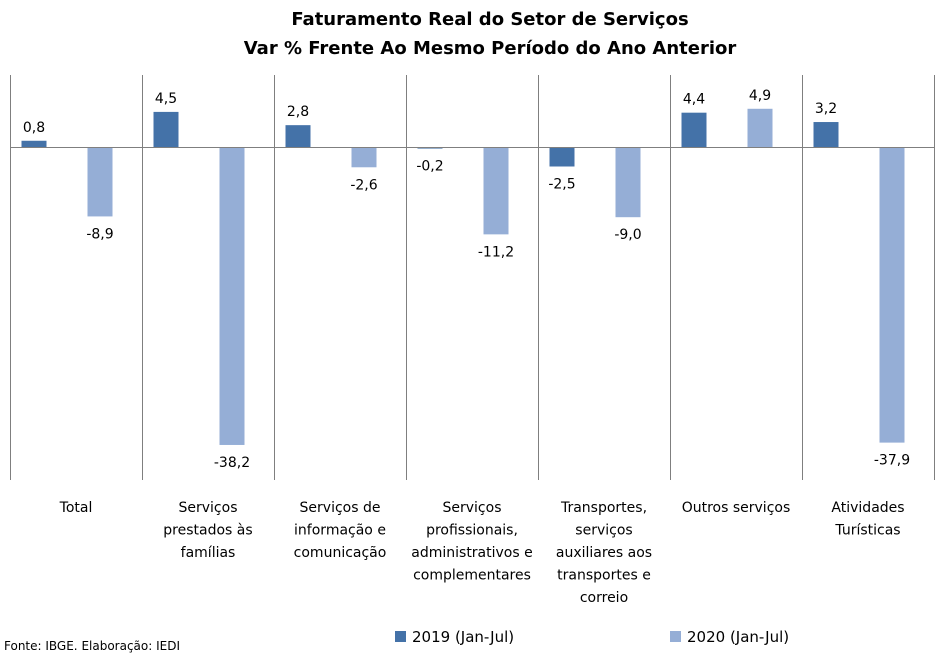 The height and width of the screenshot is (655, 944). I want to click on category-label-line: auxiliares aos, so click(604, 553).